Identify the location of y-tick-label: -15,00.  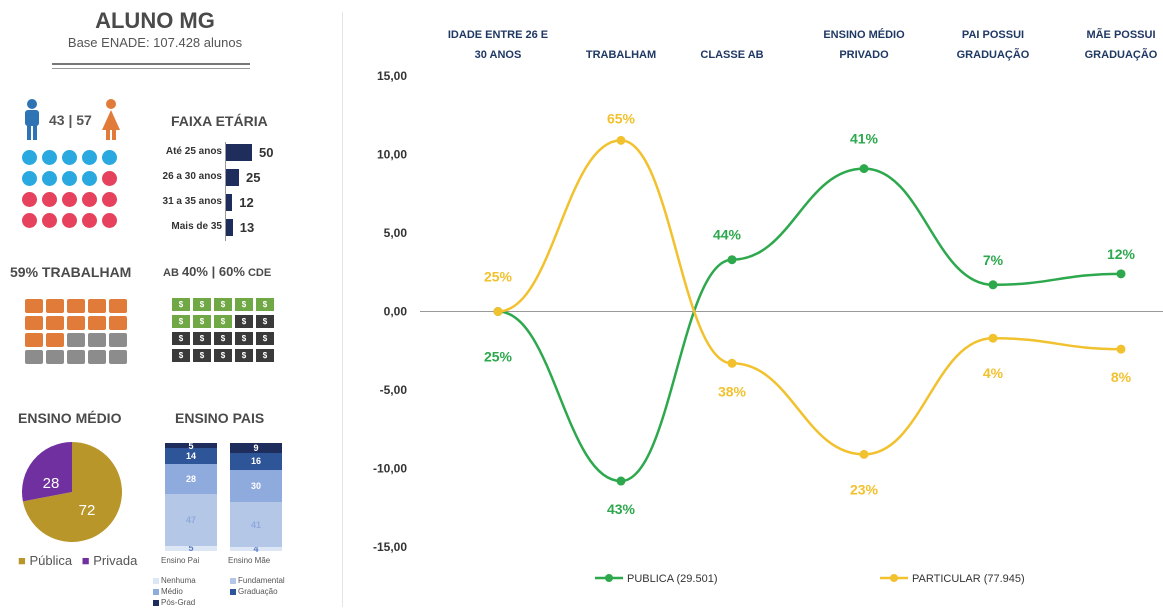
(390, 547).